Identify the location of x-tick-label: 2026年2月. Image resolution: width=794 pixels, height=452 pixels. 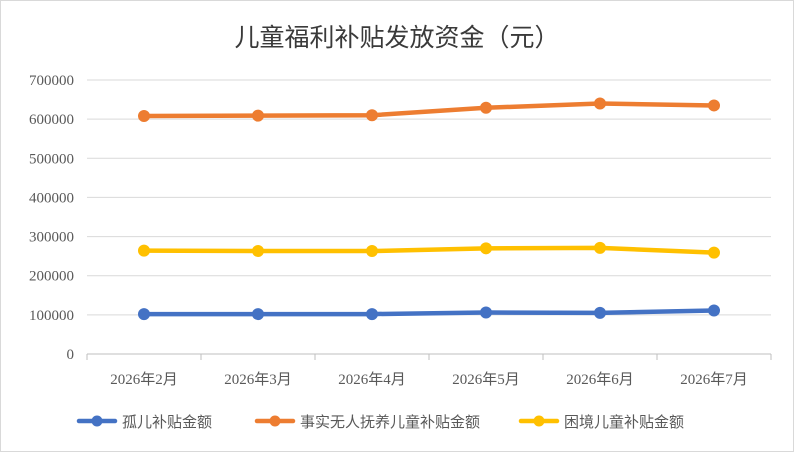
(144, 379).